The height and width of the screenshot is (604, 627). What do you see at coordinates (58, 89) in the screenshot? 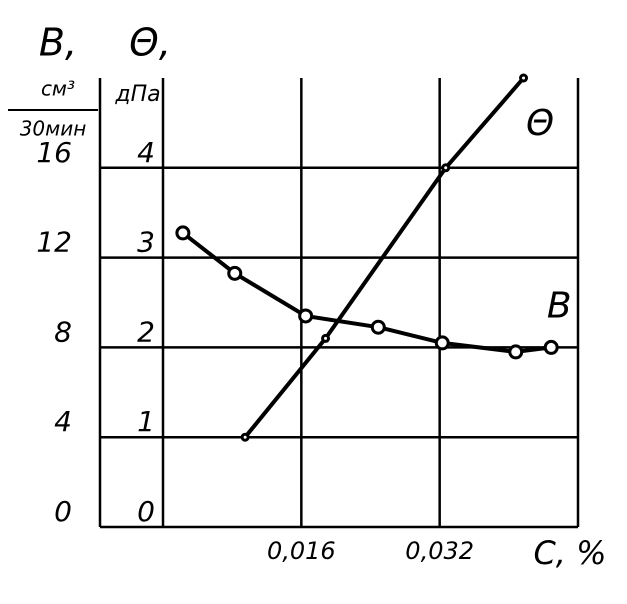
I see `y-unit: см³` at bounding box center [58, 89].